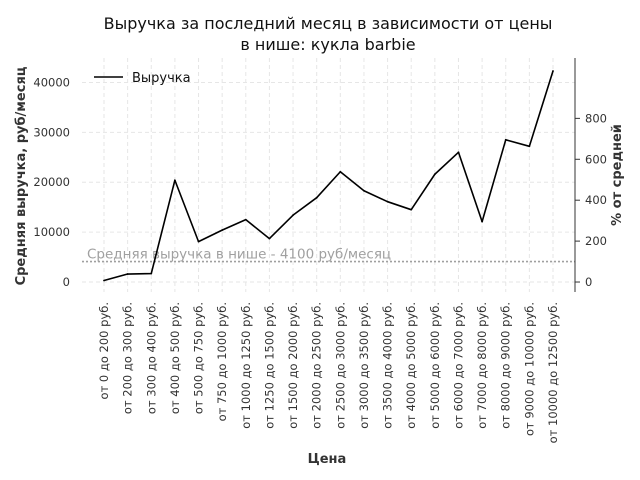 The height and width of the screenshot is (480, 640). What do you see at coordinates (269, 365) in the screenshot?
I see `x-tick-label: от 1250 до 1500 руб.` at bounding box center [269, 365].